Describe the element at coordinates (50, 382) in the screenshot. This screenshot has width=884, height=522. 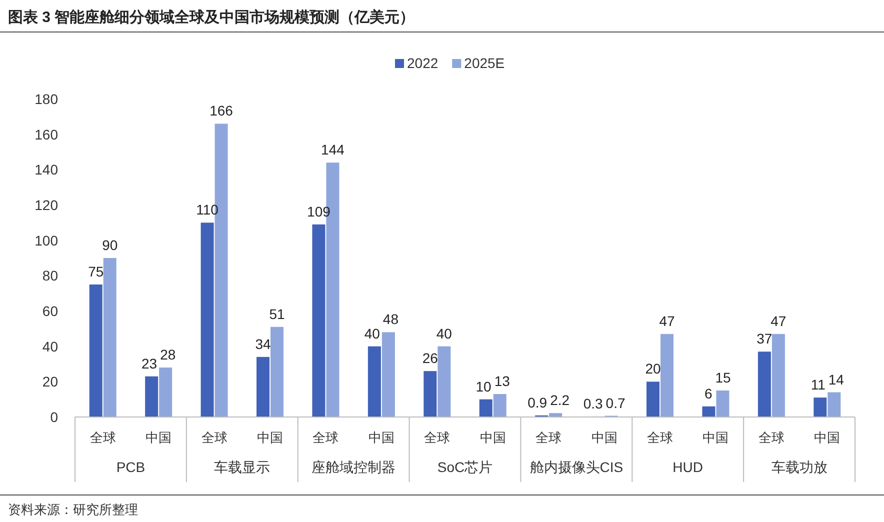
I see `y-tick-label: 20` at that location.